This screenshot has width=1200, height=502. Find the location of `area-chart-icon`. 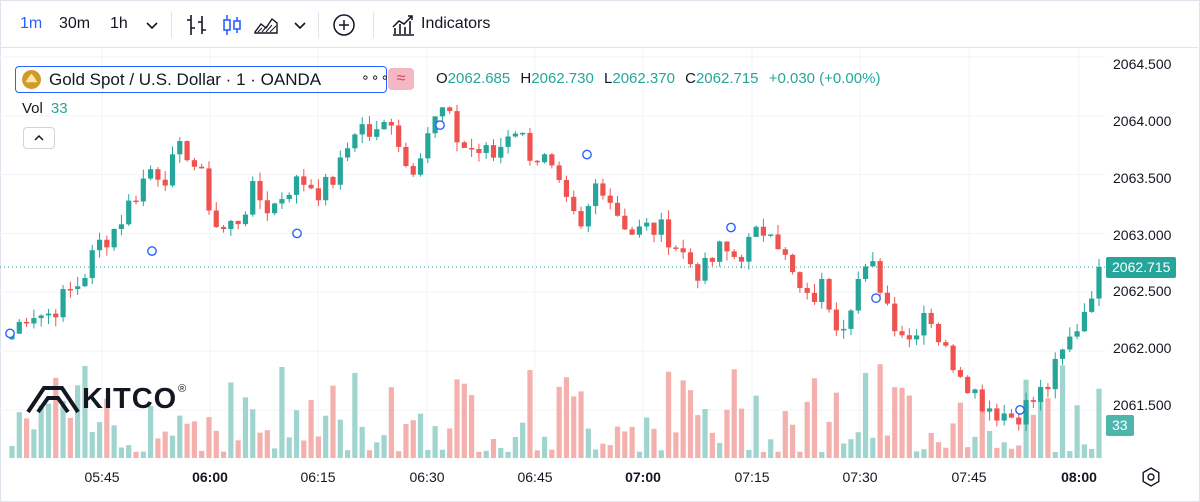

area-chart-icon is located at coordinates (266, 25).